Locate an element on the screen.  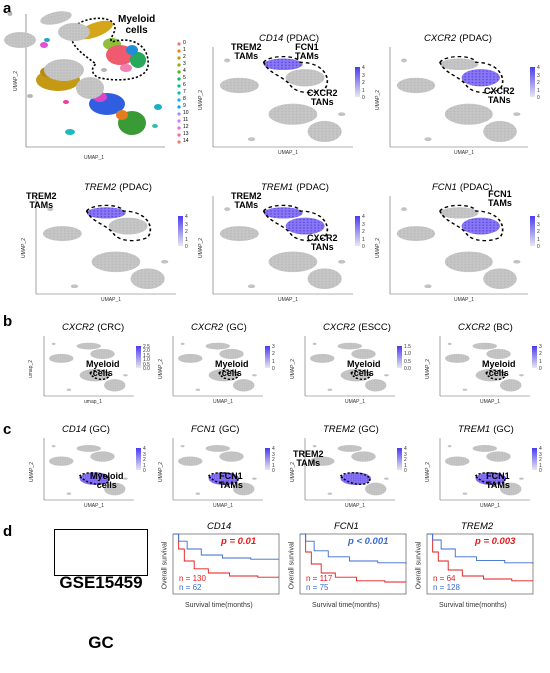
colorbar-tick: 2.0 is located at coordinates (146, 351).